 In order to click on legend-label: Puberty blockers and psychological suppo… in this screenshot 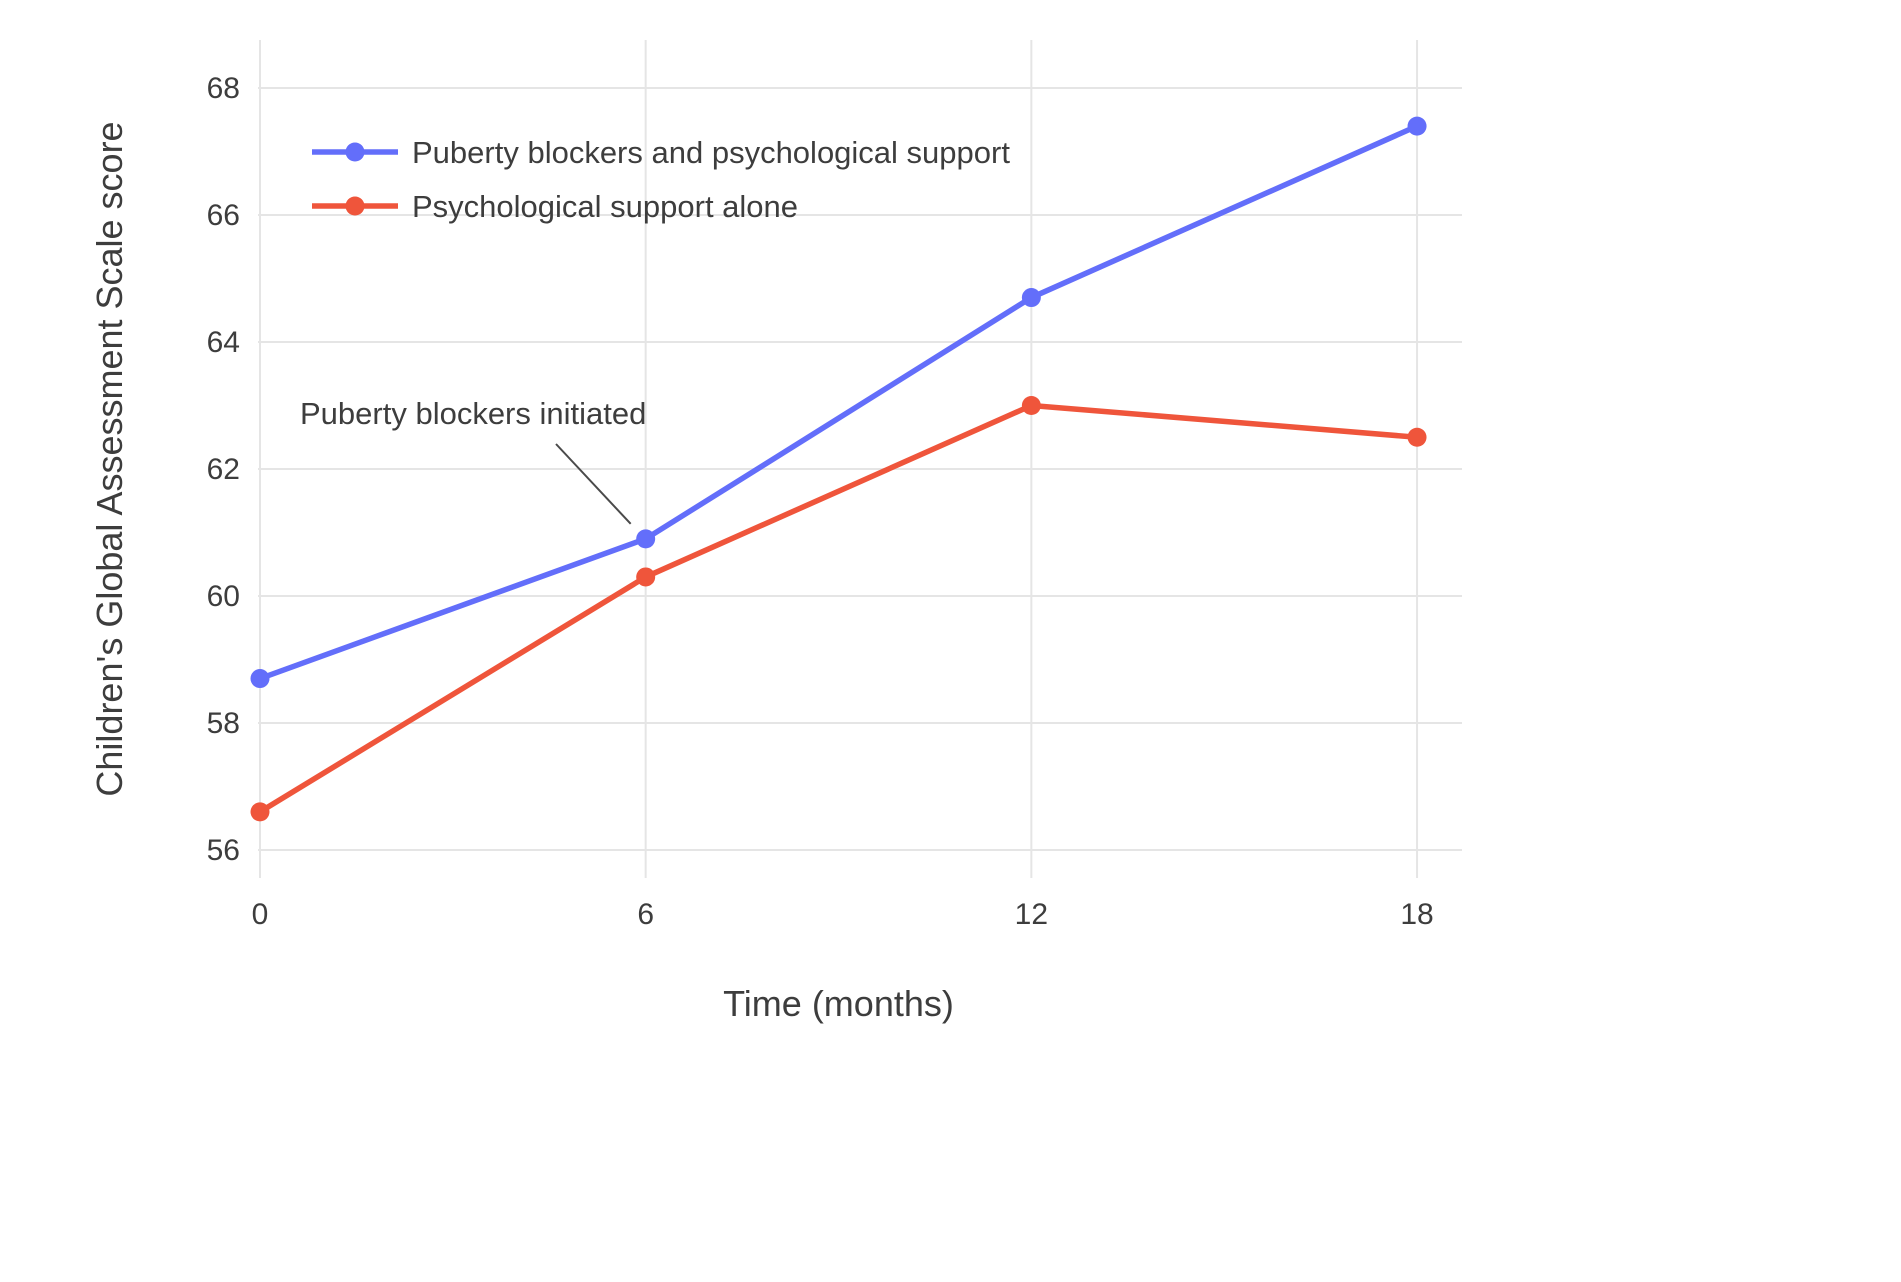, I will do `click(711, 152)`.